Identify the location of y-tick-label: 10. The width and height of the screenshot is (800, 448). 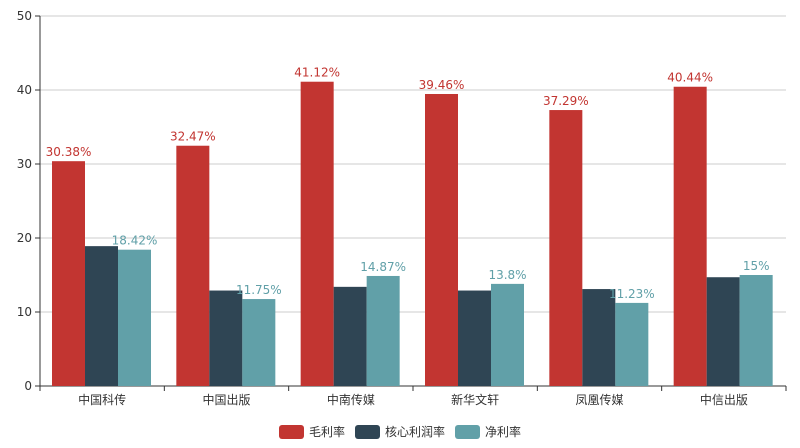
(24, 312).